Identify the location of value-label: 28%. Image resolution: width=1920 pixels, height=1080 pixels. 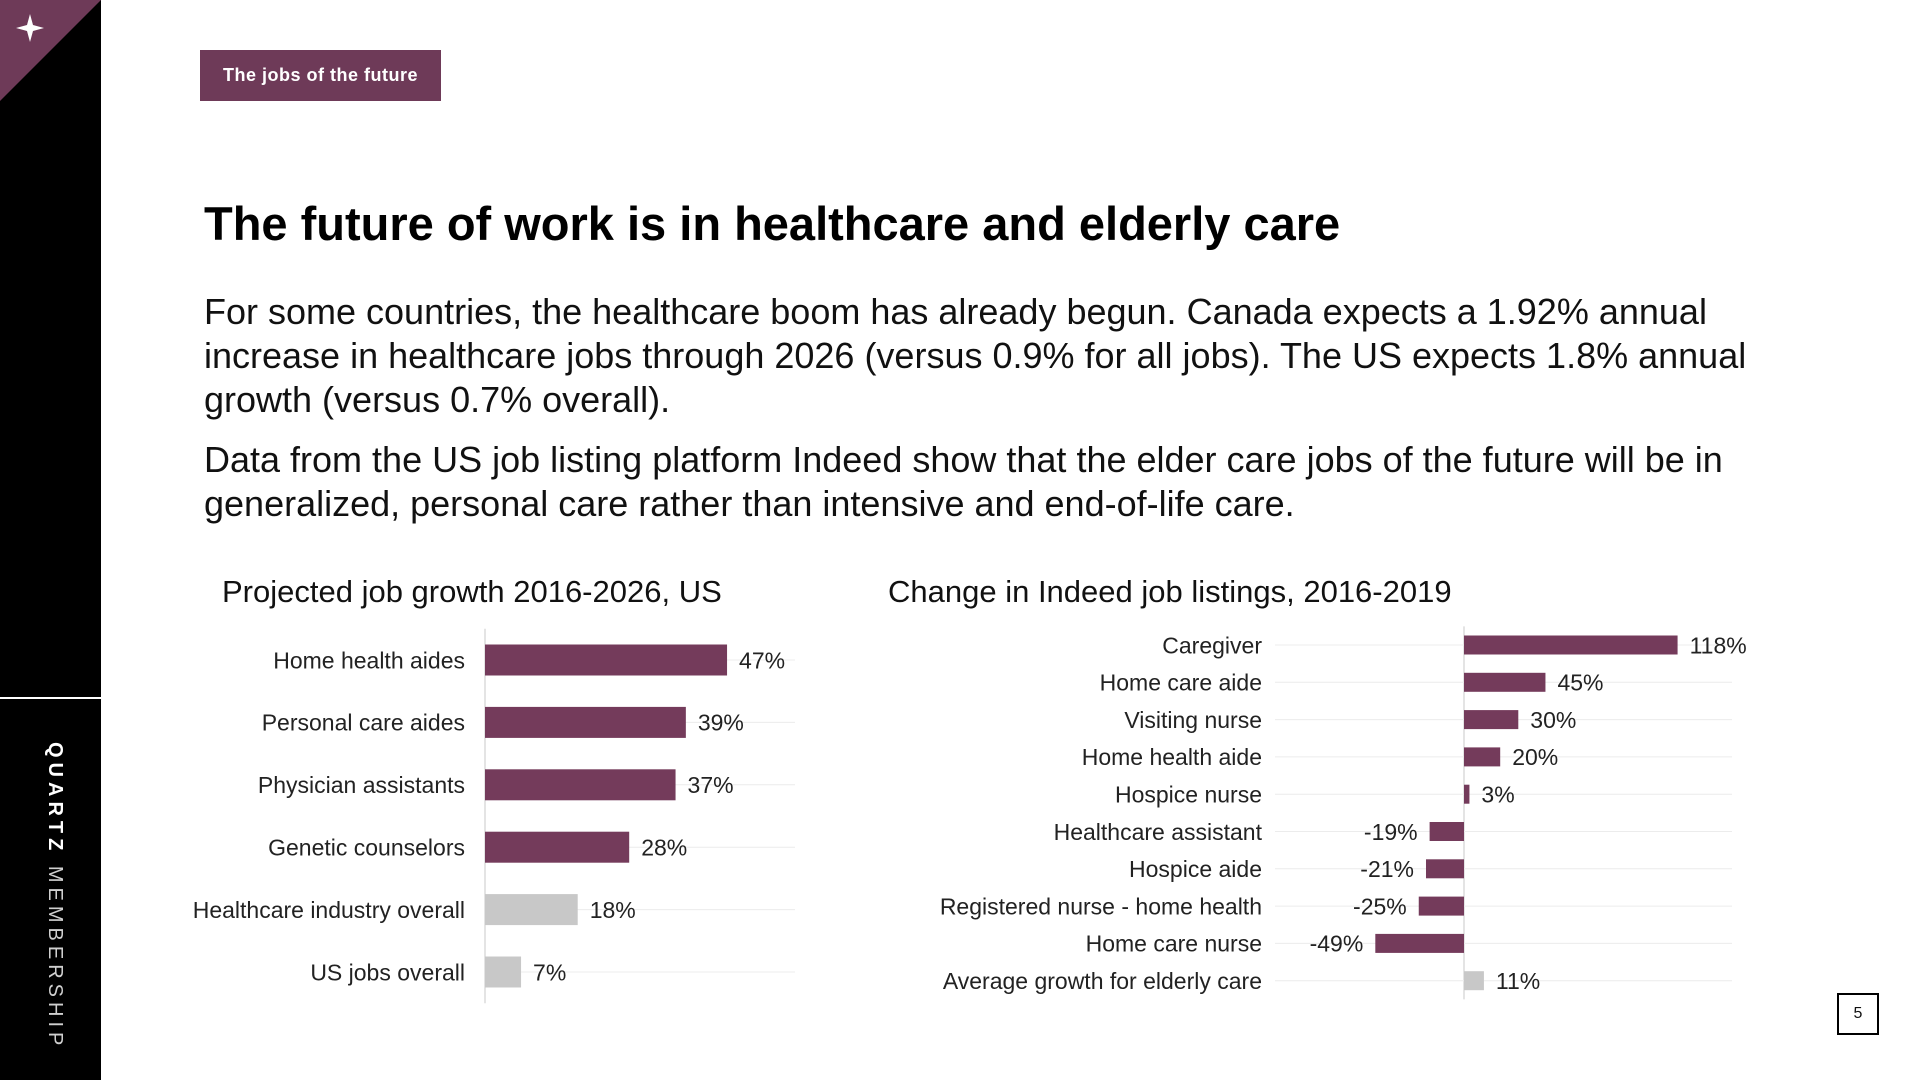
(664, 847).